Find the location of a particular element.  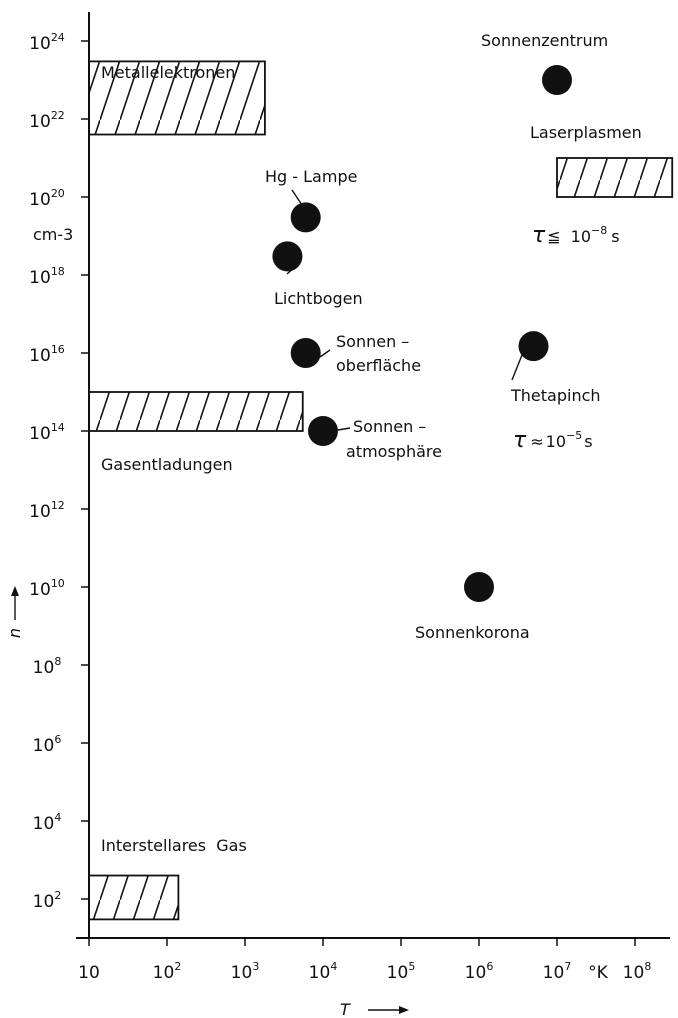

x-tick-label: 10² is located at coordinates (167, 971).